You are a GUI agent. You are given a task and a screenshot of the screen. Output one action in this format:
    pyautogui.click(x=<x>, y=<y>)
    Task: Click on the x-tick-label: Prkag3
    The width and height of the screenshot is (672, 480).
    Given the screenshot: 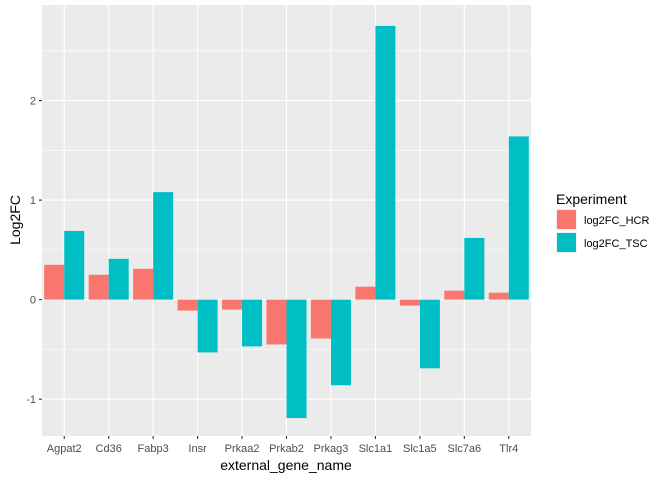 What is the action you would take?
    pyautogui.click(x=331, y=449)
    